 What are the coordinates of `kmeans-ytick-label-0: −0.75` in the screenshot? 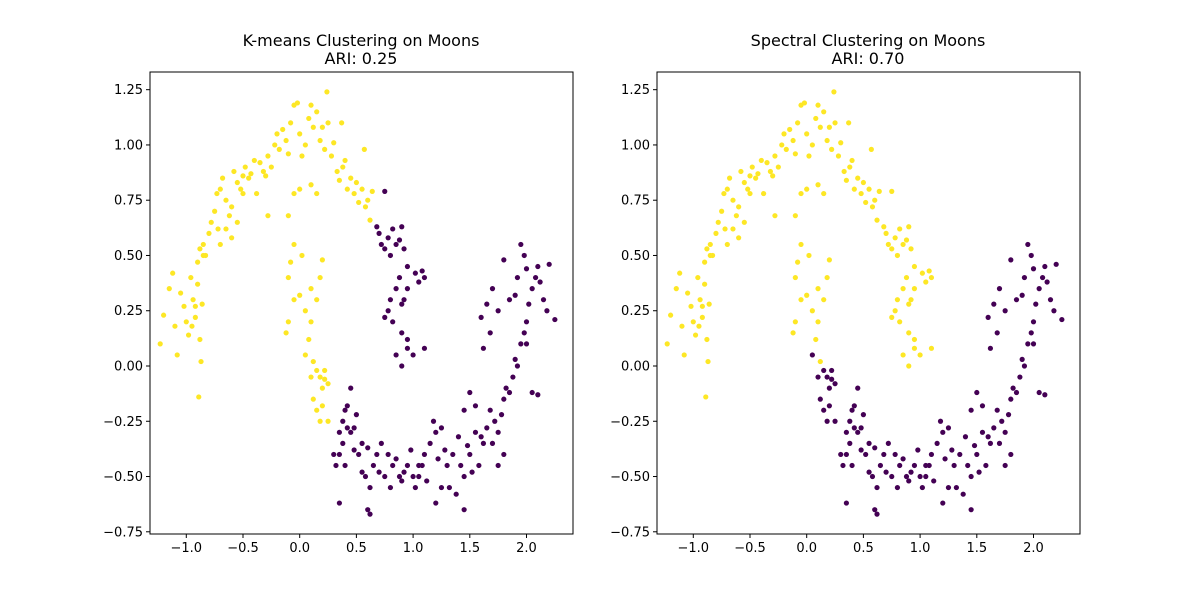 It's located at (123, 532).